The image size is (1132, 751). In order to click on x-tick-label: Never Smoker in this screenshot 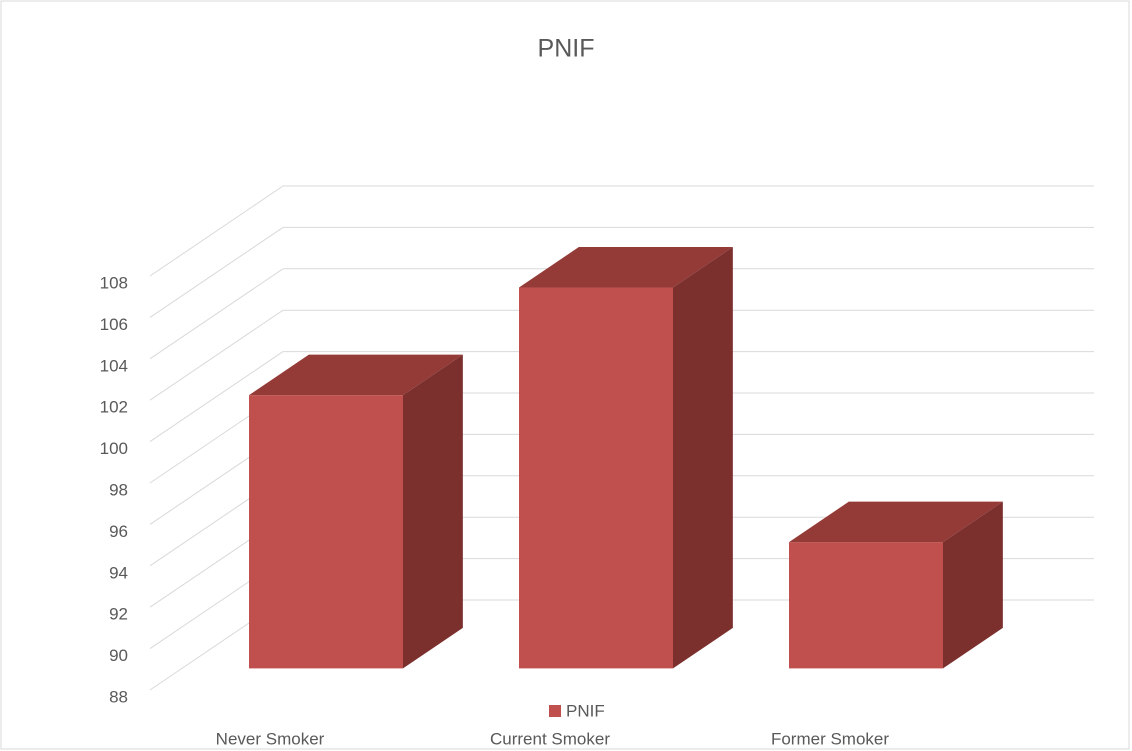, I will do `click(270, 738)`.